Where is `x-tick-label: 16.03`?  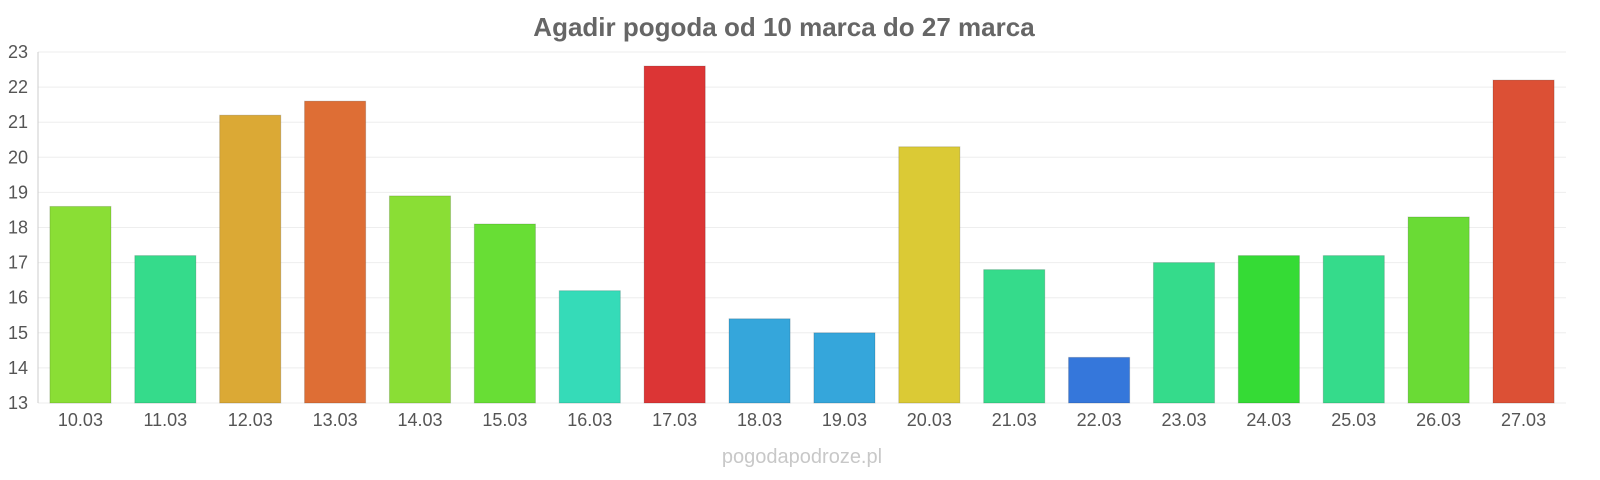 x-tick-label: 16.03 is located at coordinates (589, 420).